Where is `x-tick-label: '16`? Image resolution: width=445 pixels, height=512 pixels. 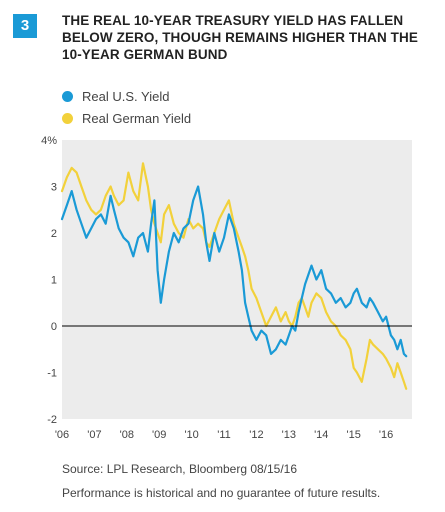
x-tick-label: '16 is located at coordinates (386, 435).